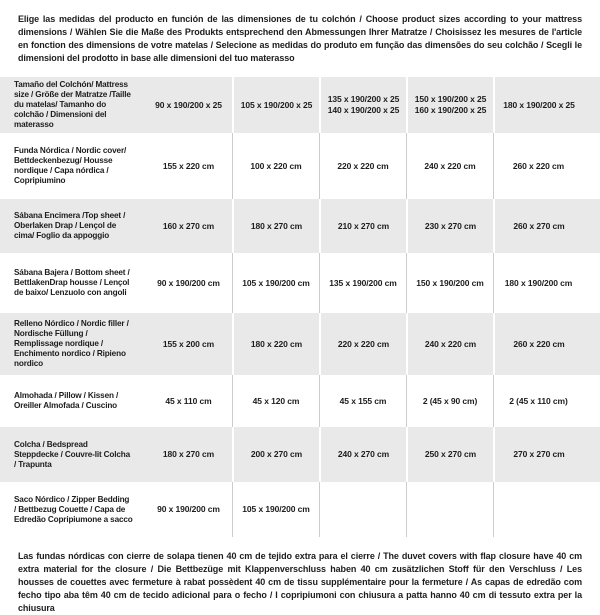  I want to click on size-cell: 105 x 190/200 x 25, so click(275, 105).